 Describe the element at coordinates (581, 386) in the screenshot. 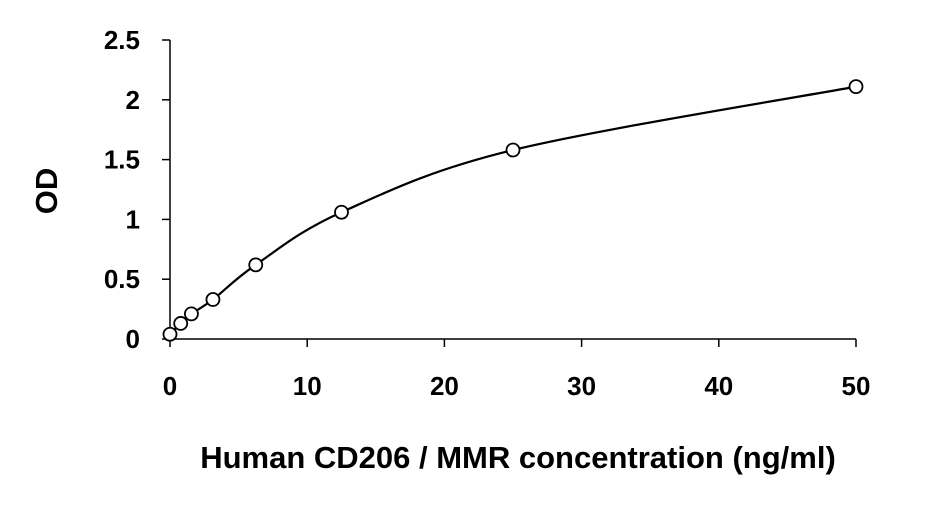

I see `x-tick-label: 30` at that location.